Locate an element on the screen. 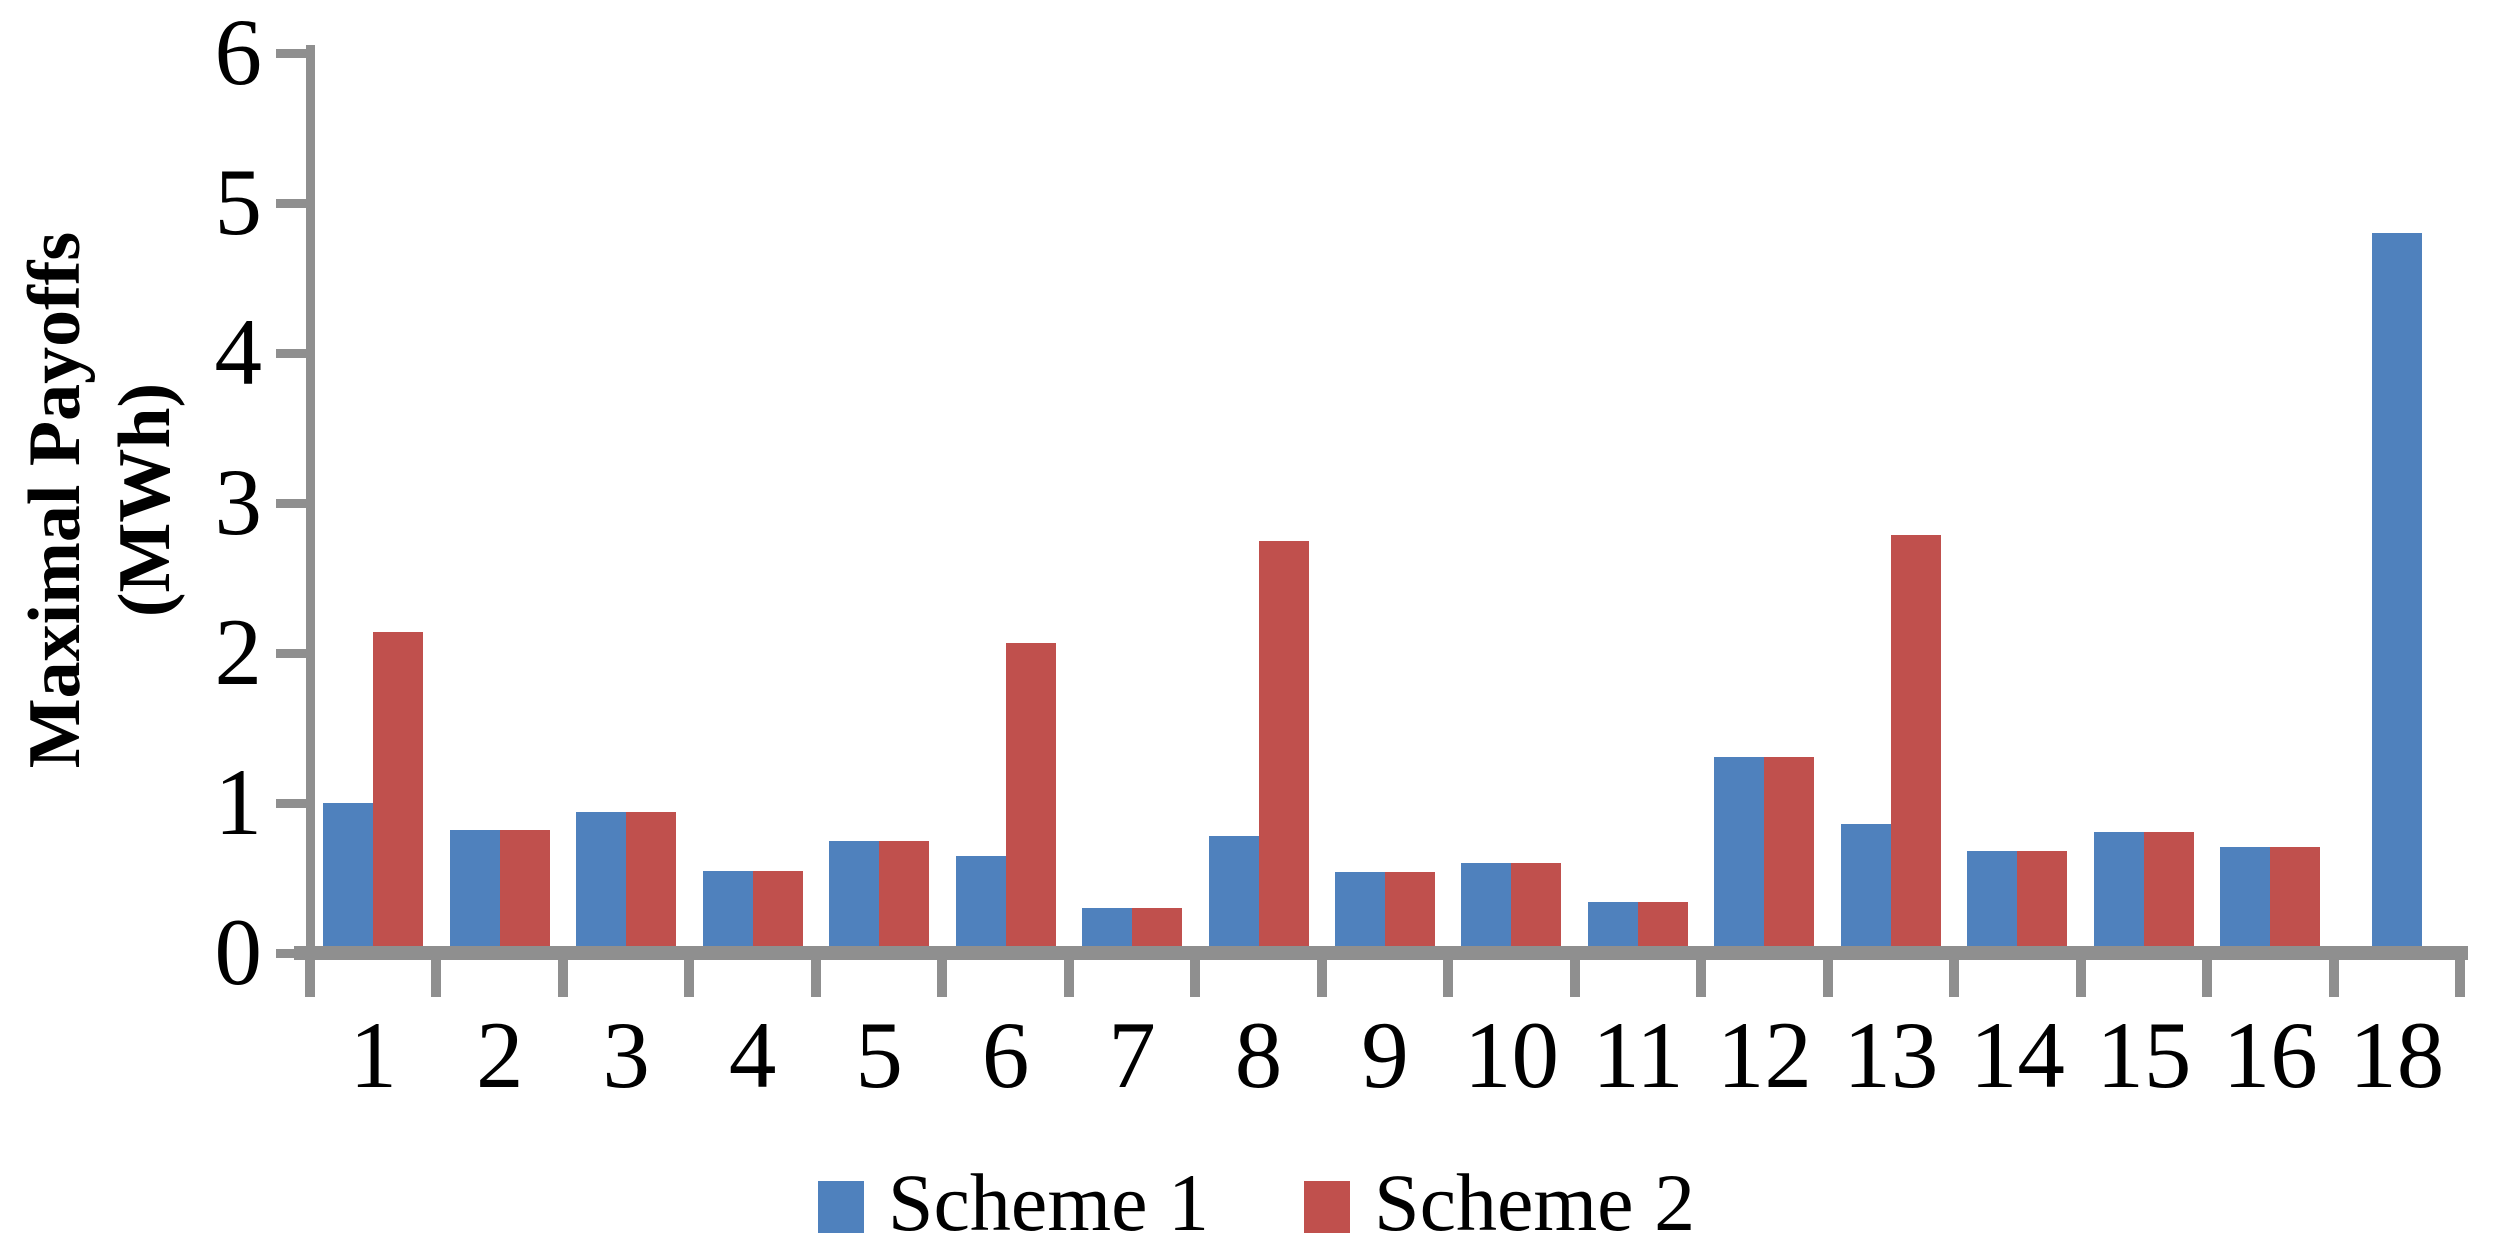 Image resolution: width=2513 pixels, height=1249 pixels. x-tick-label-13: 13 is located at coordinates (1891, 1055).